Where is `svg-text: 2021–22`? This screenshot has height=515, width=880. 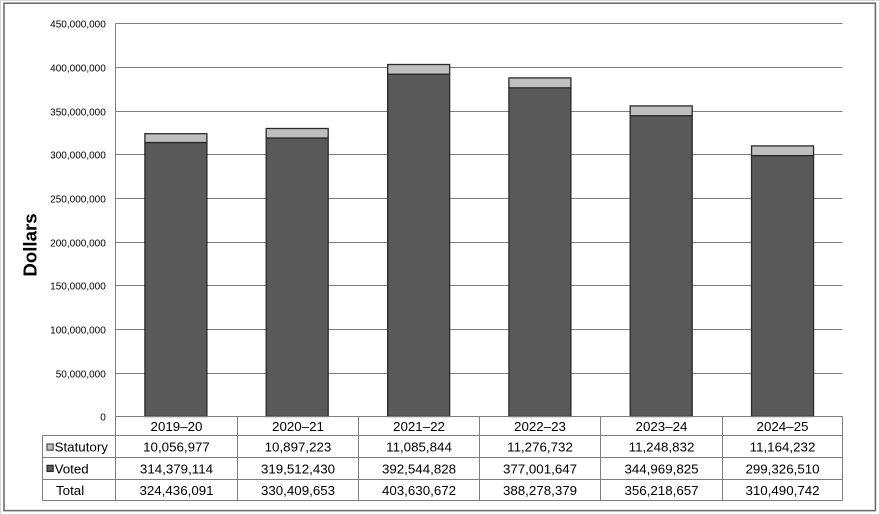
svg-text: 2021–22 is located at coordinates (419, 426).